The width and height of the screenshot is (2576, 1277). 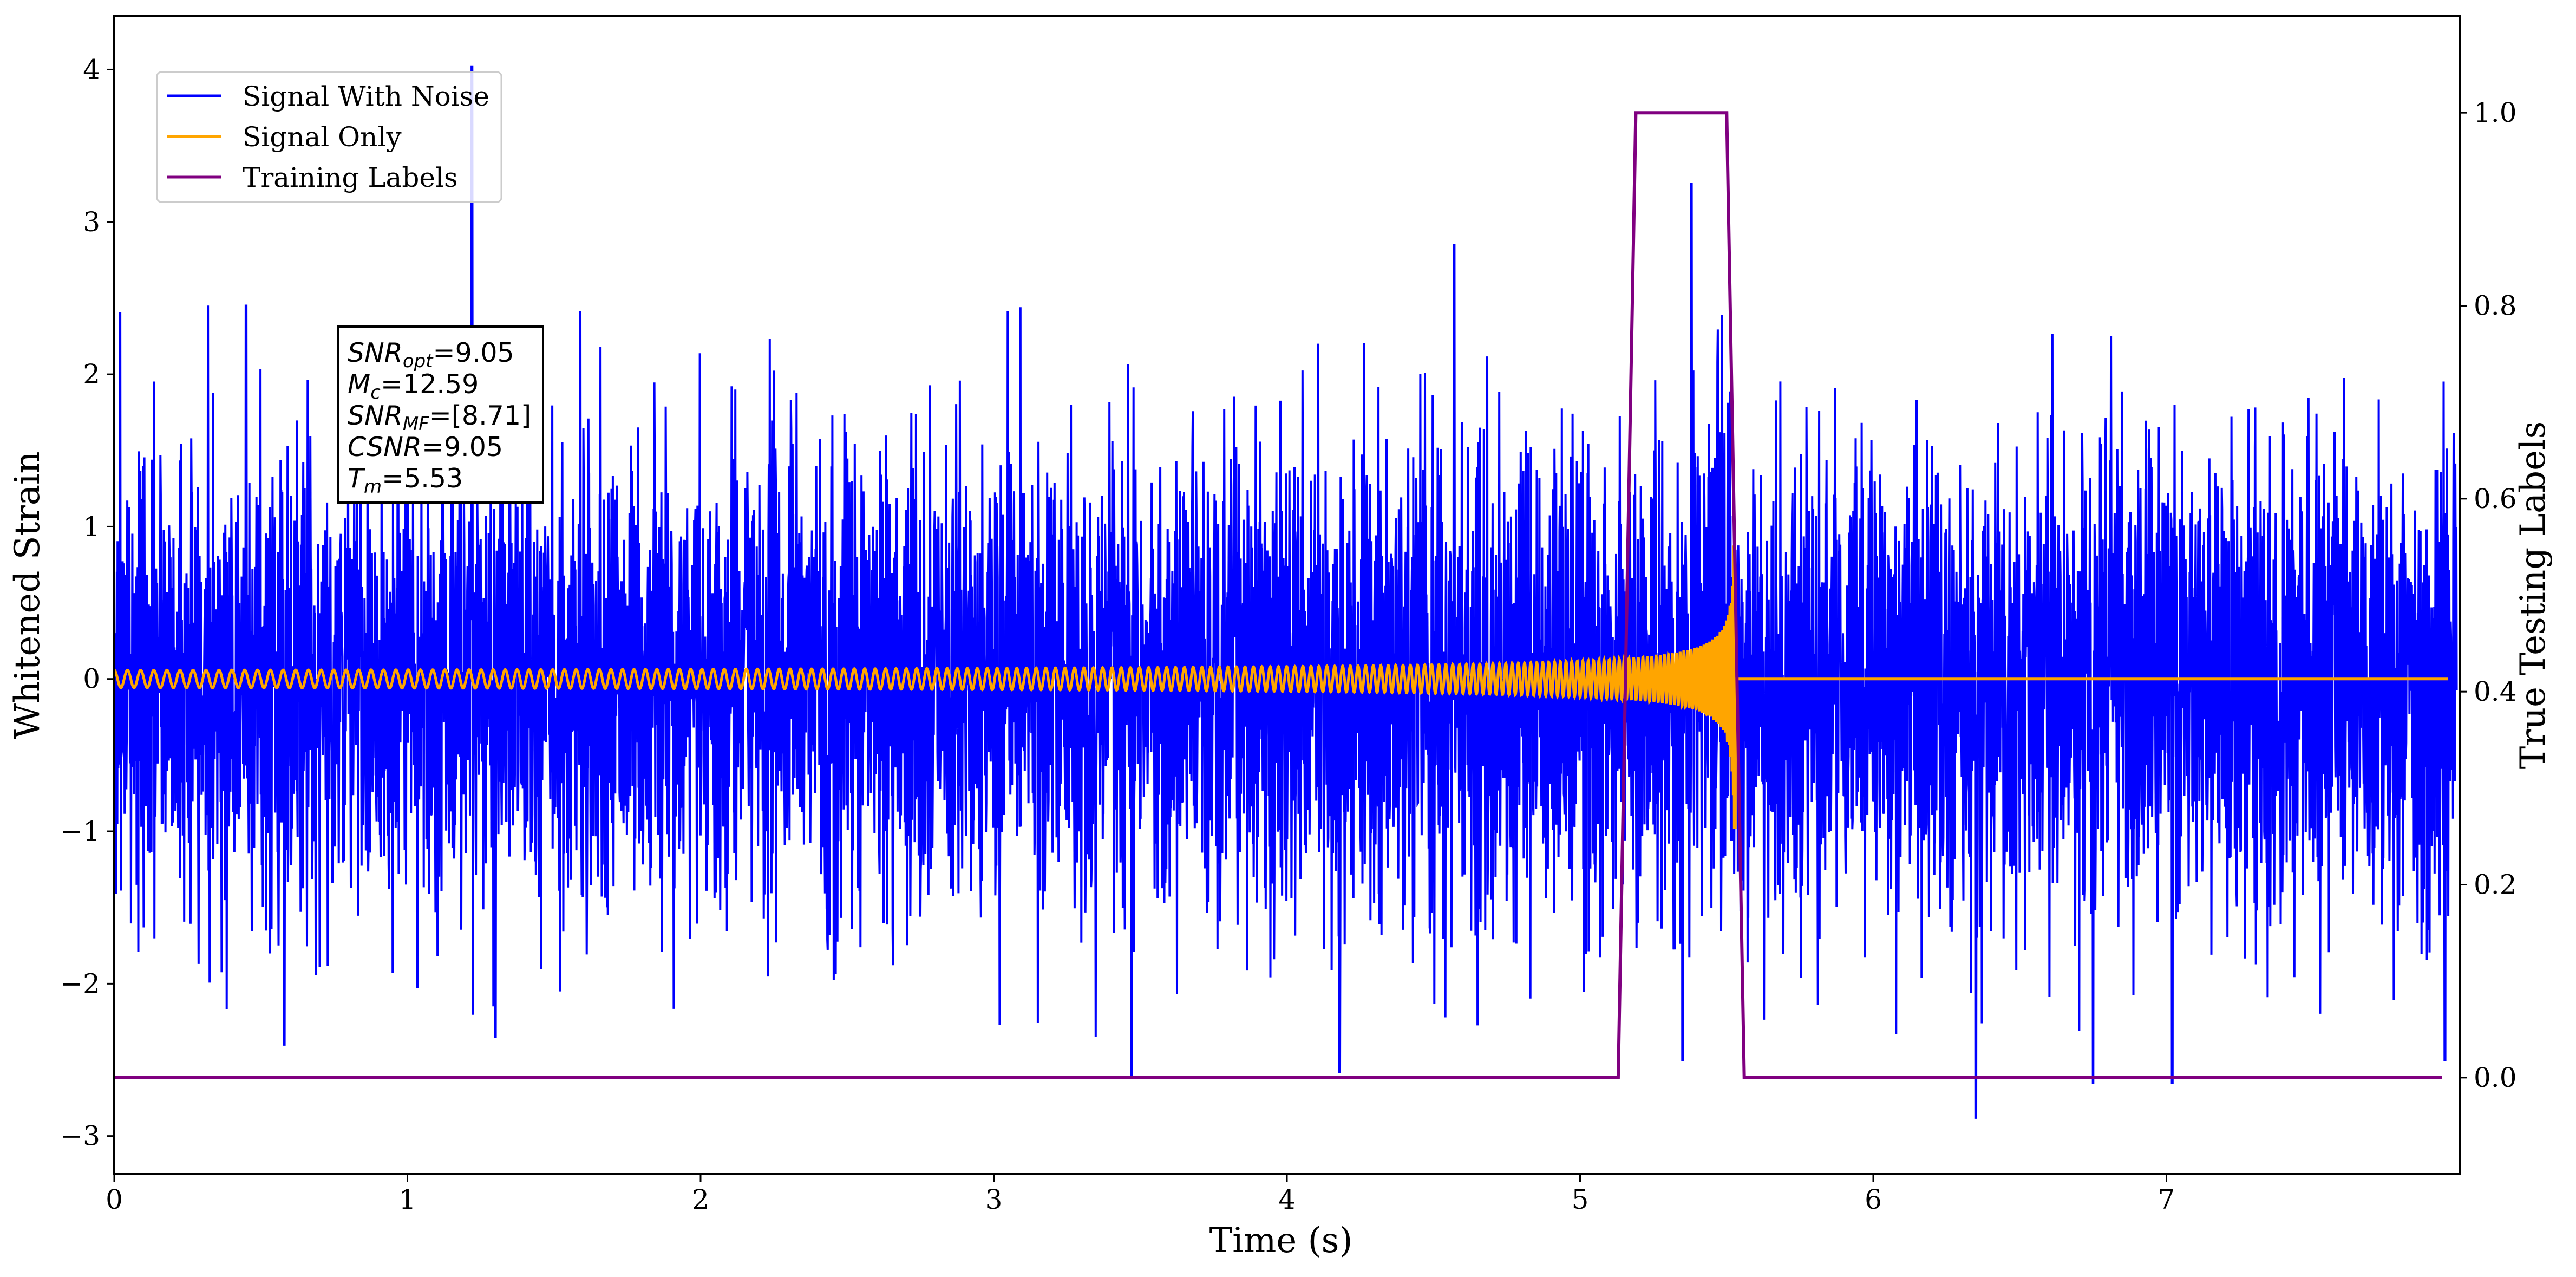 I want to click on stats-annotation-line: CSNR=9.05, so click(x=426, y=447).